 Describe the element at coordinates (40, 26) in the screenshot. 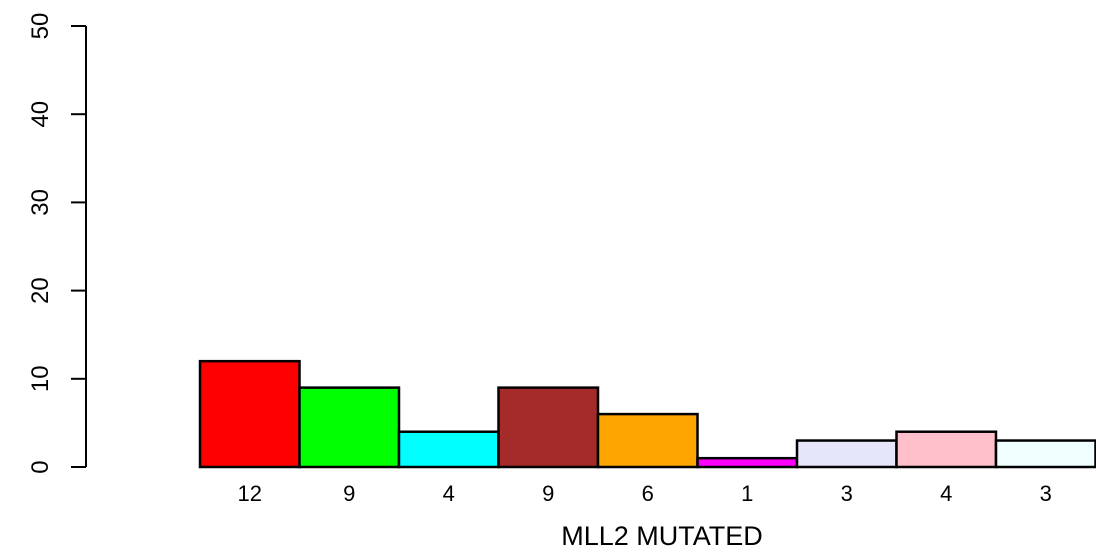

I see `y-tick-label: 50` at that location.